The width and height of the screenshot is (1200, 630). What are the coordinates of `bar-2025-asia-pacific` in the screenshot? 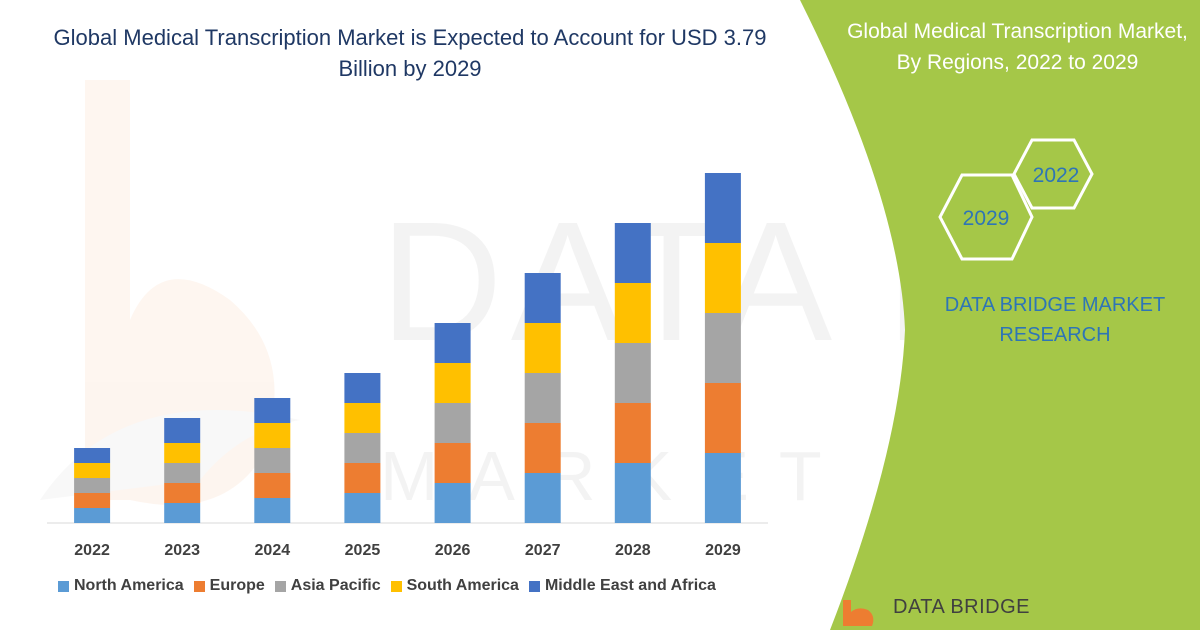 It's located at (362, 448).